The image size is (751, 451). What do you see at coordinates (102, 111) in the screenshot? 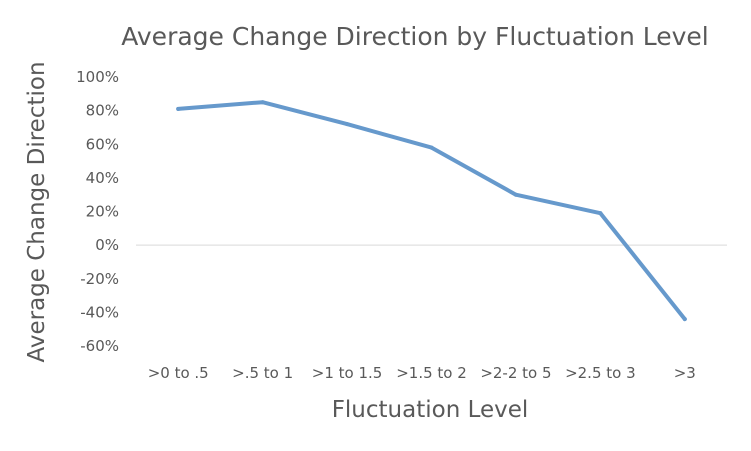
I see `y-tick-label: 80%` at bounding box center [102, 111].